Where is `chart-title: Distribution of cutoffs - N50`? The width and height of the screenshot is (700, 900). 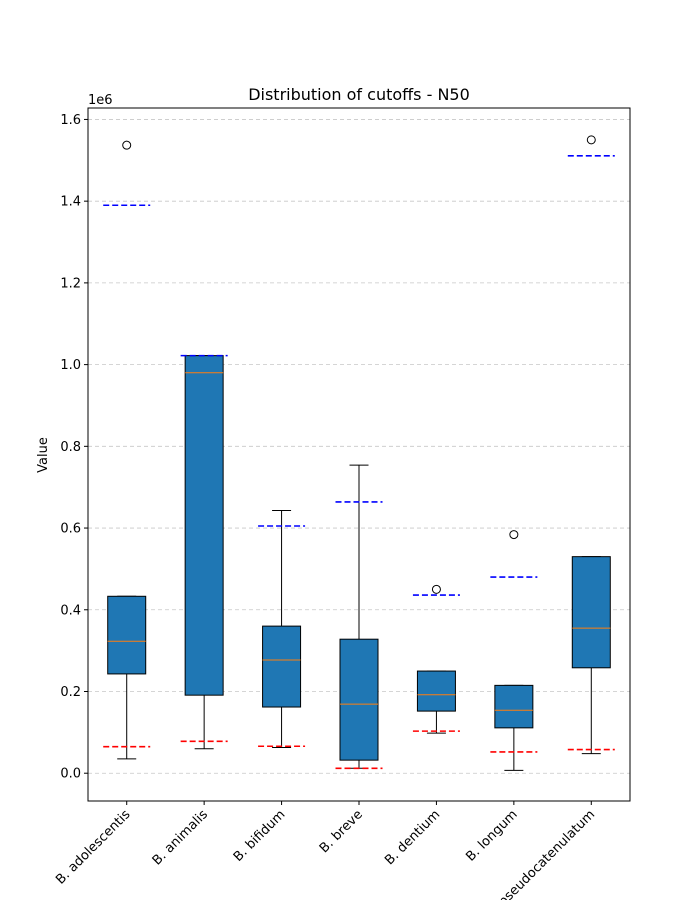 chart-title: Distribution of cutoffs - N50 is located at coordinates (359, 94).